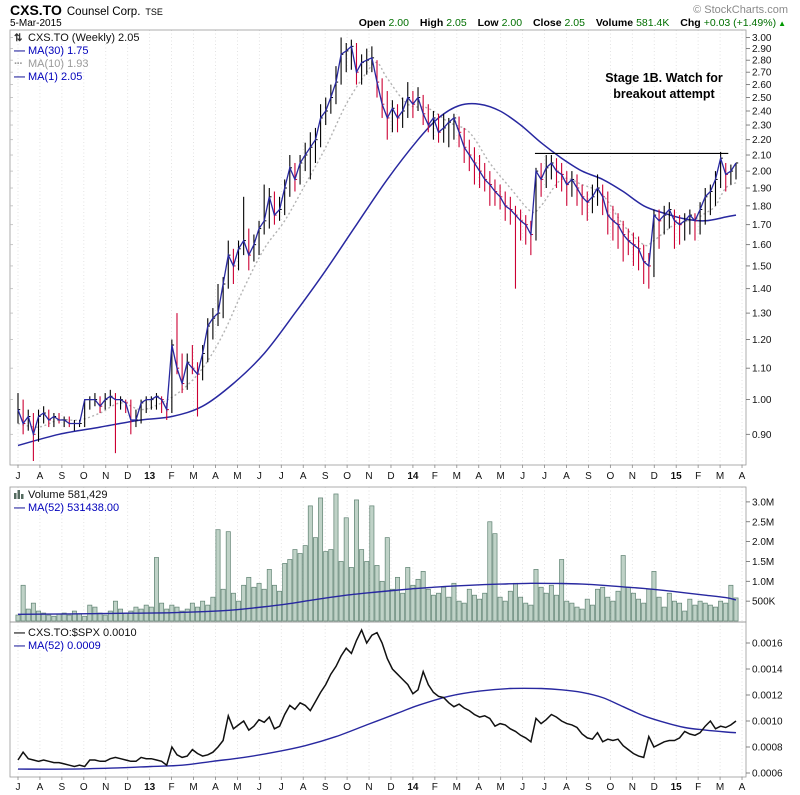 Image resolution: width=800 pixels, height=795 pixels. Describe the element at coordinates (488, 23) in the screenshot. I see `low-label: Low` at that location.